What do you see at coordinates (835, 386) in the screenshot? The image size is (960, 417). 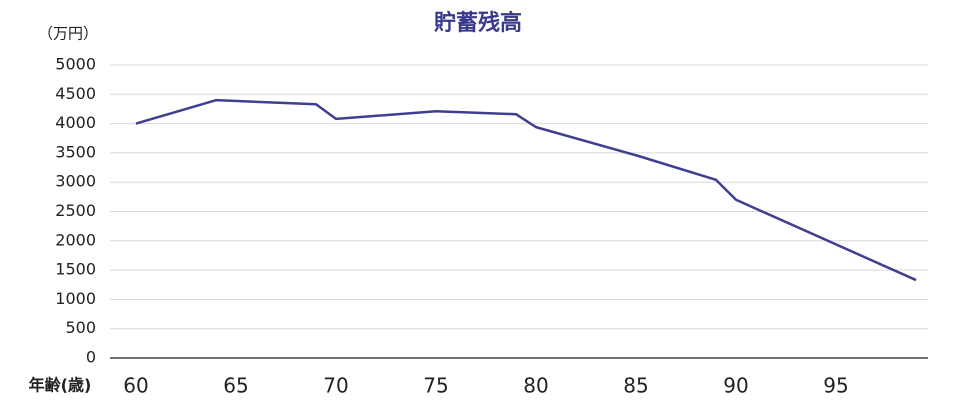 I see `x-tick-label: 95` at bounding box center [835, 386].